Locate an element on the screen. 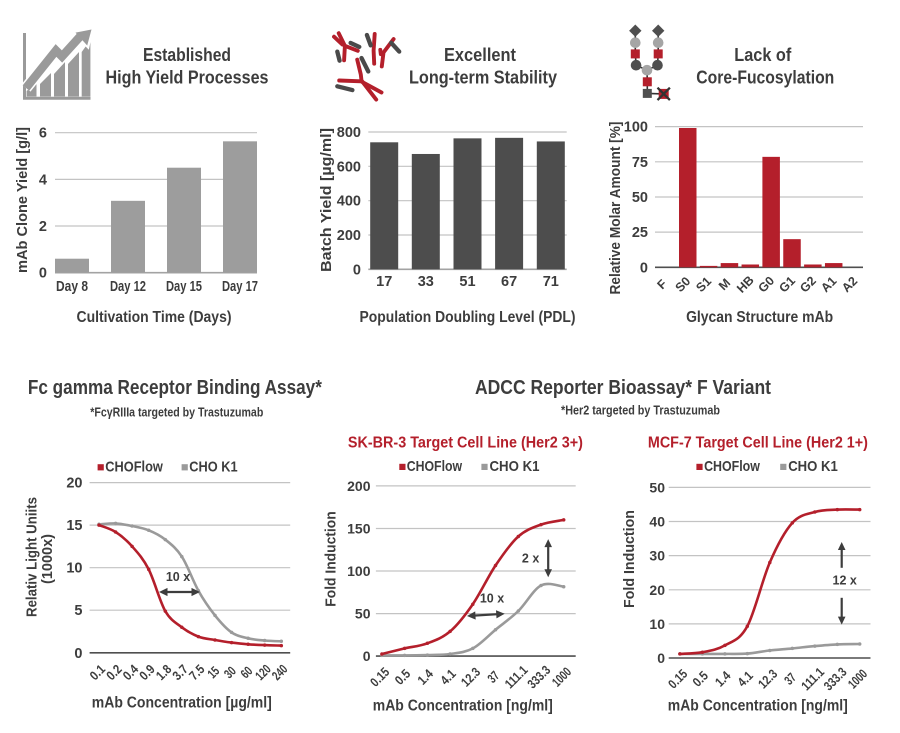  svg-text: Day 17 is located at coordinates (240, 287).